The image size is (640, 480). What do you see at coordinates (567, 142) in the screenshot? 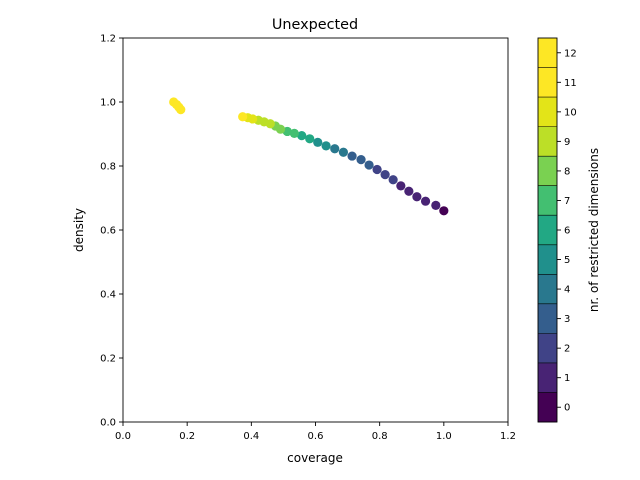
I see `colorbar-tick-label: 9` at bounding box center [567, 142].